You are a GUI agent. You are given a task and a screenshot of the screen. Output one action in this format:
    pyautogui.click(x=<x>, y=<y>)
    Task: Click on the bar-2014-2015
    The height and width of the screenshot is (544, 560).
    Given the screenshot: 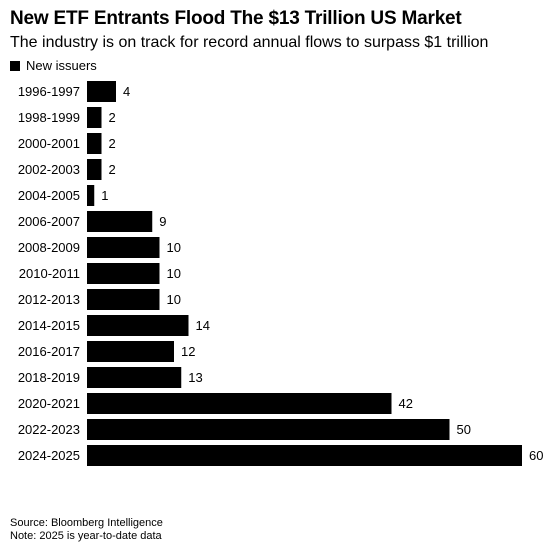 What is the action you would take?
    pyautogui.click(x=138, y=325)
    